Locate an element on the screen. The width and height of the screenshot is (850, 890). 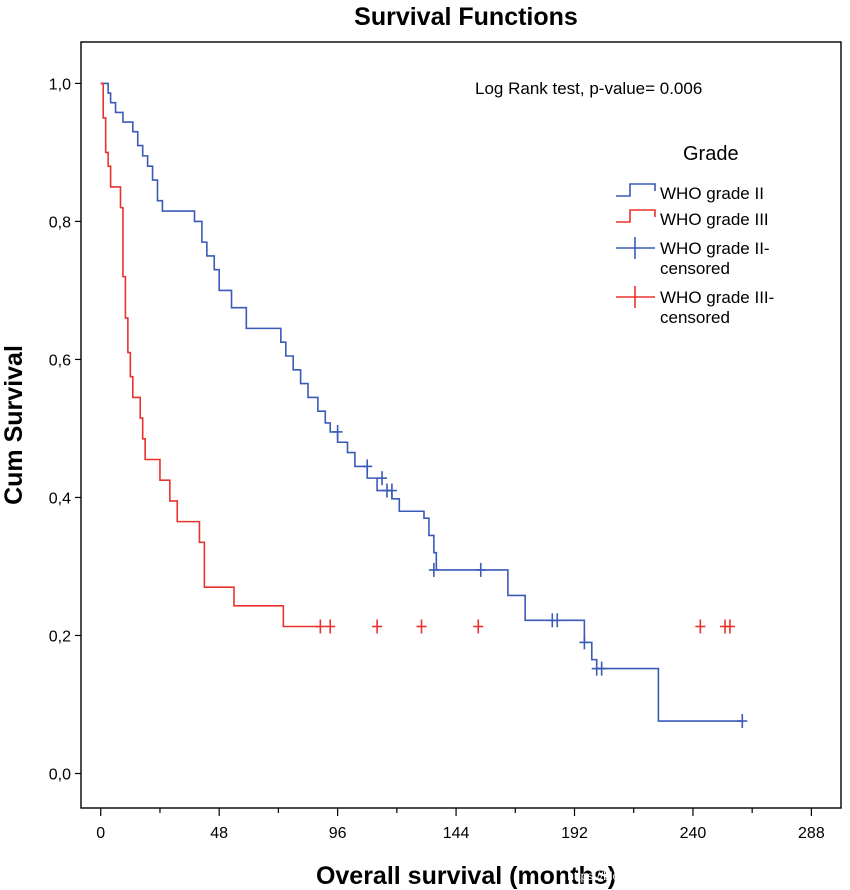
y-tick-label: 1,0 is located at coordinates (60, 84).